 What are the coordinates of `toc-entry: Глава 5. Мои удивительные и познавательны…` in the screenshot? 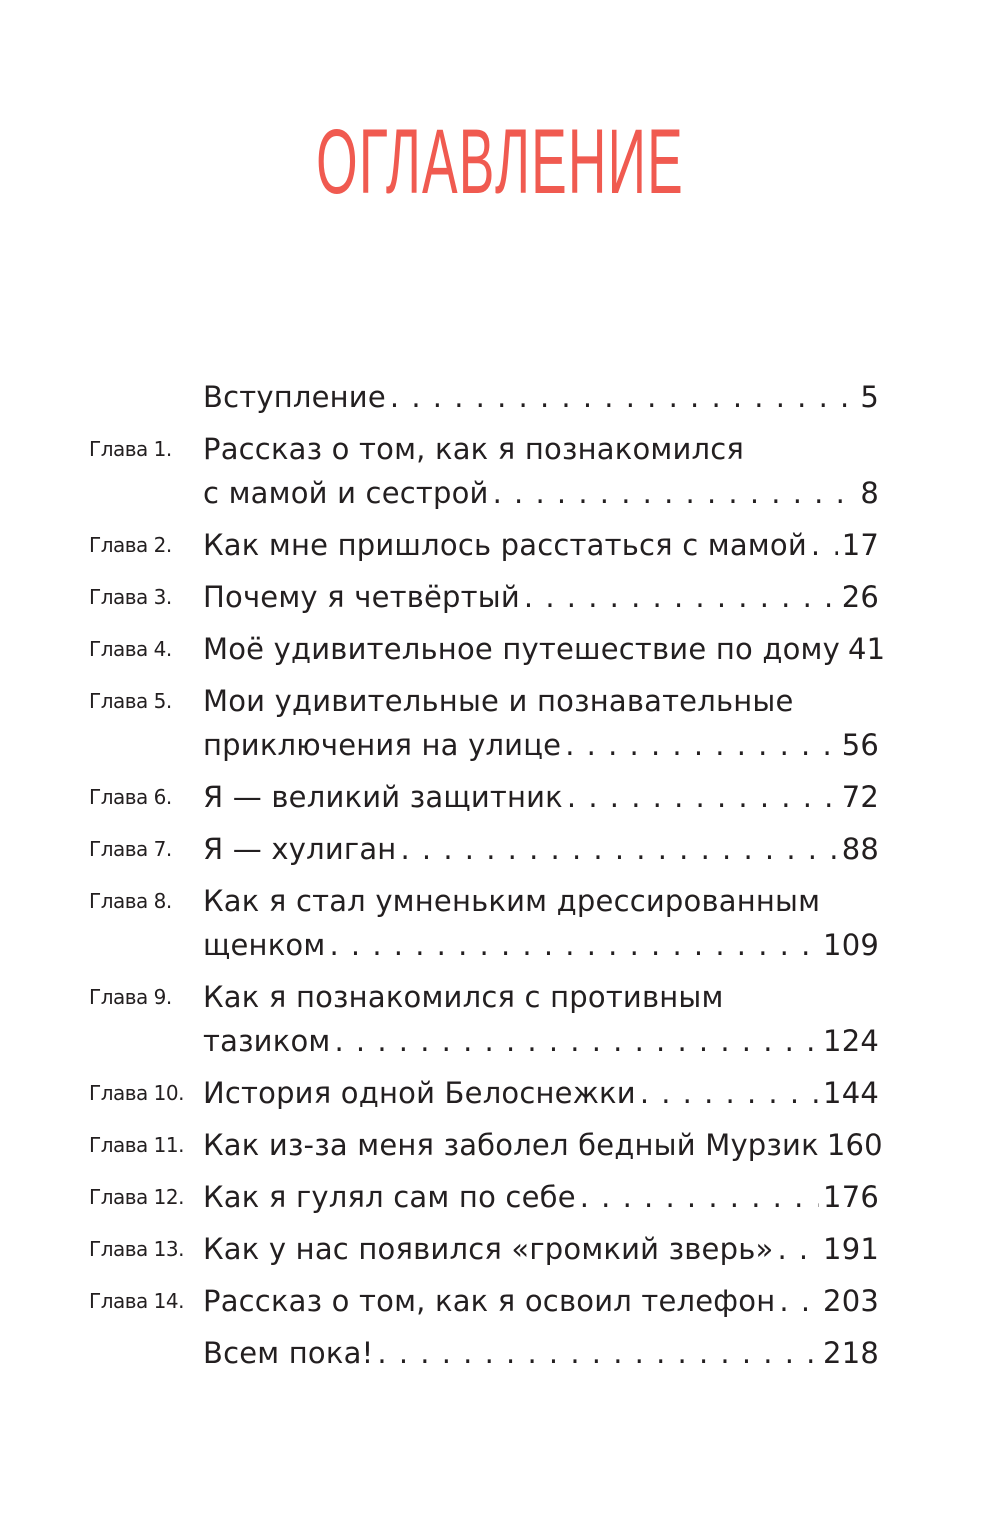 It's located at (484, 723).